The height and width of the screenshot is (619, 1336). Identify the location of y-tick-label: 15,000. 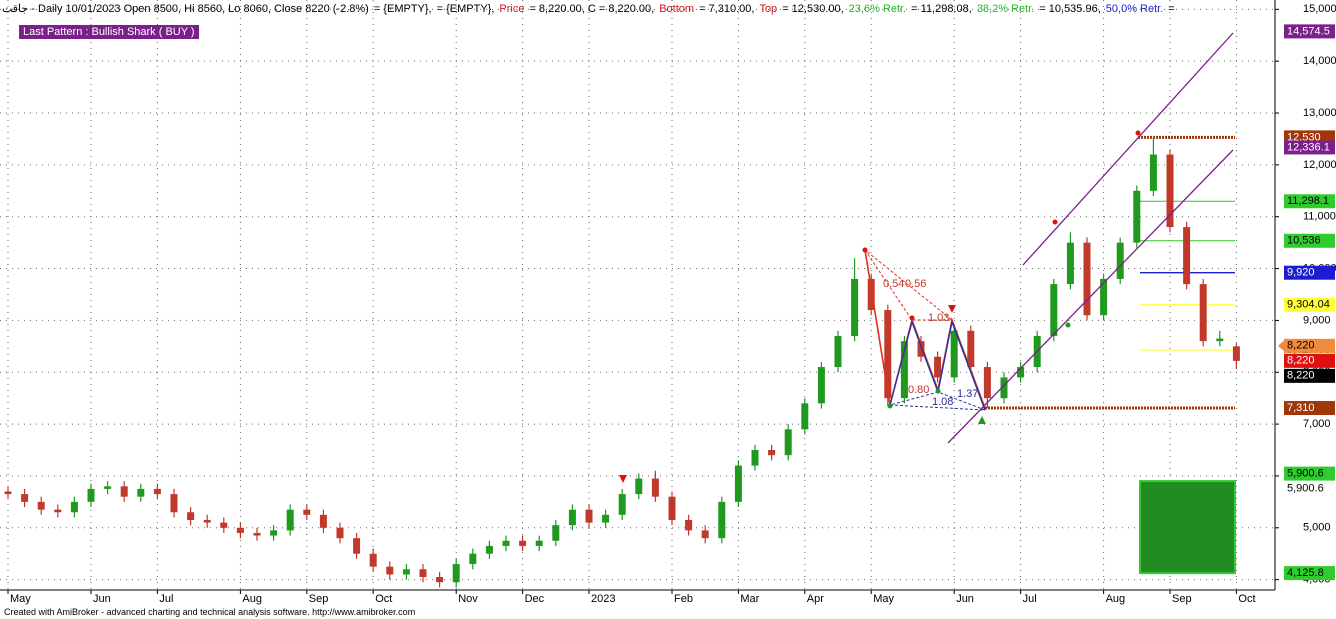
(1319, 9).